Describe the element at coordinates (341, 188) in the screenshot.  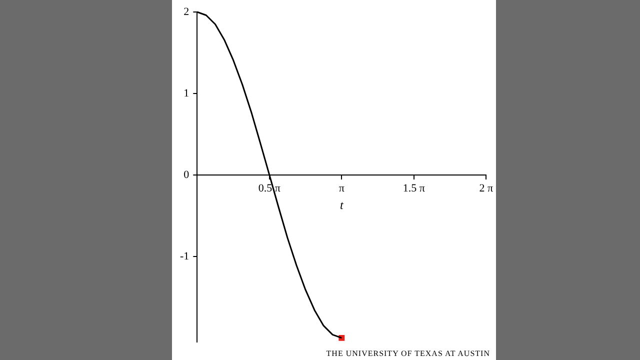
I see `x-tick-label: π` at that location.